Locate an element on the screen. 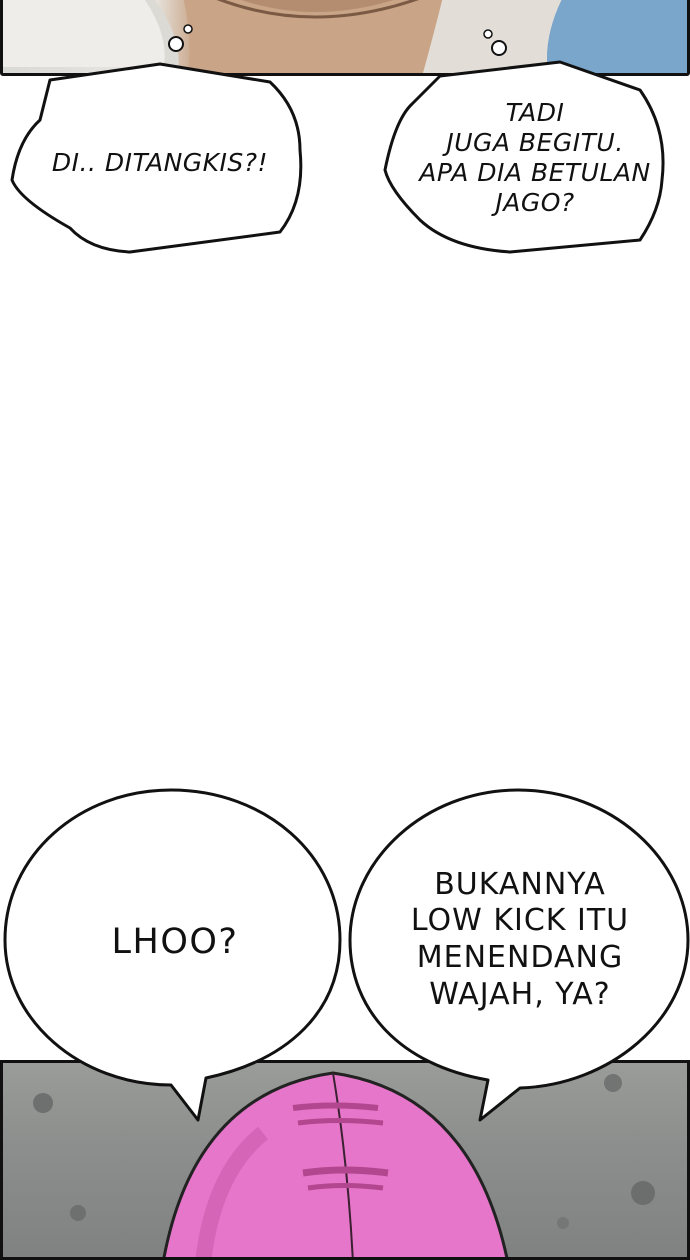  bubble-line: BUKANNYA is located at coordinates (520, 884).